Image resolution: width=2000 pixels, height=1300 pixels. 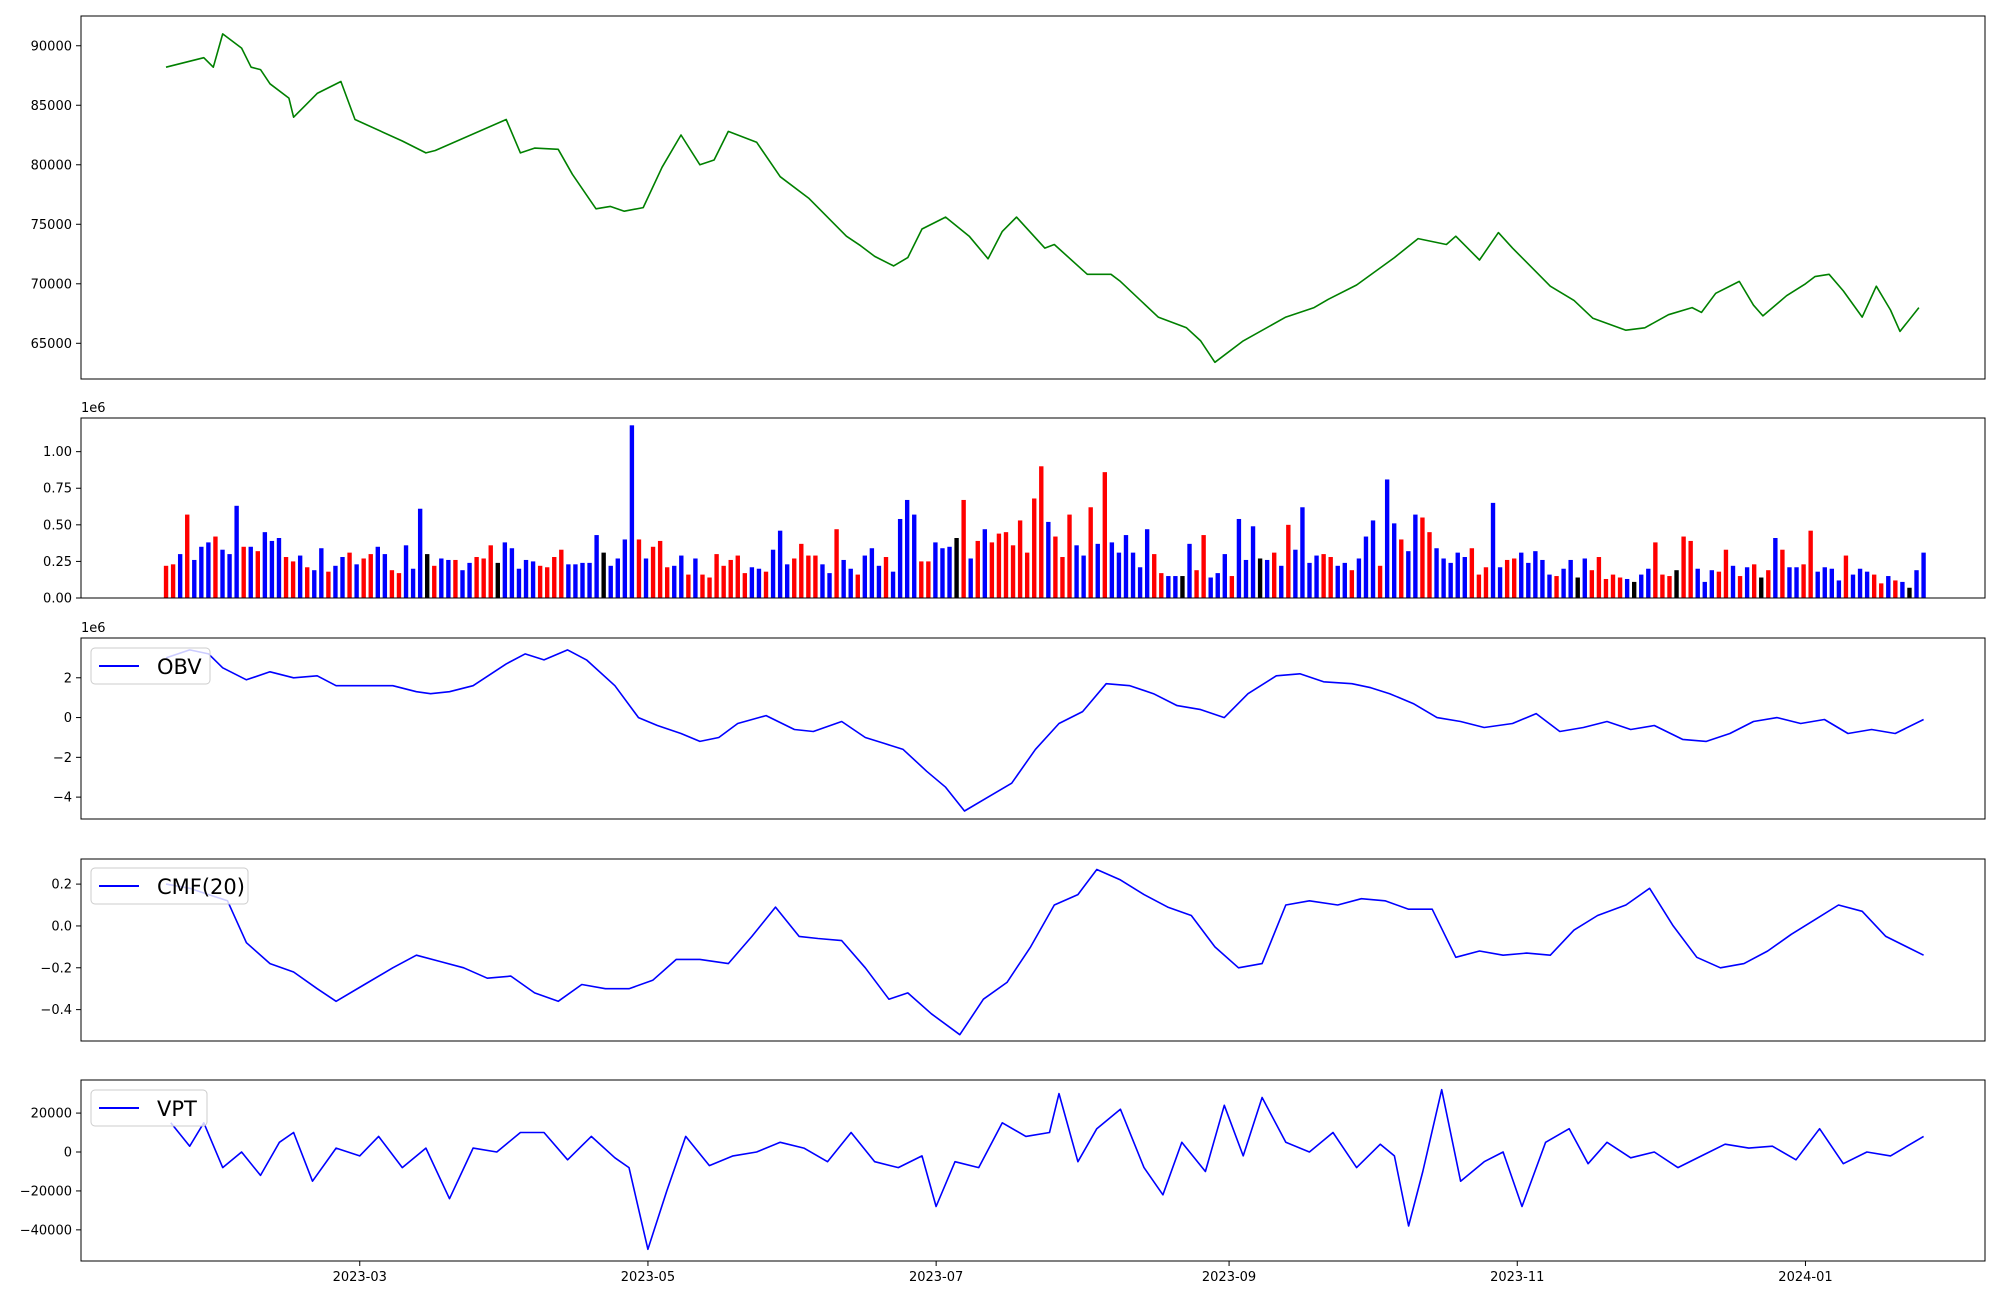 I want to click on x-tick-label: 2023-07, so click(x=936, y=1277).